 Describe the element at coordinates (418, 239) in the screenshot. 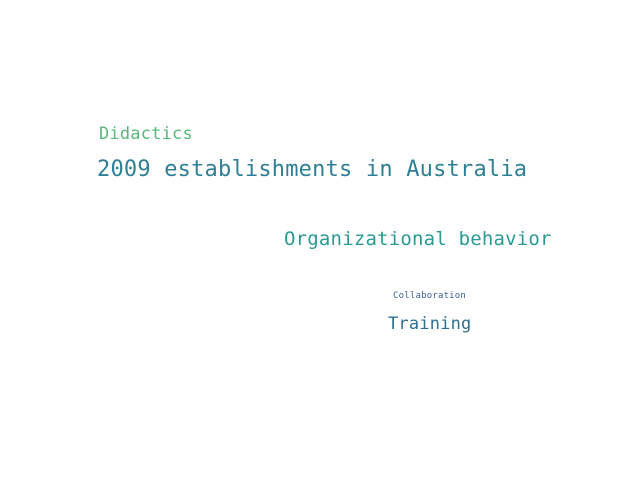

I see `word-organizational-behavior: Organizational behavior` at that location.